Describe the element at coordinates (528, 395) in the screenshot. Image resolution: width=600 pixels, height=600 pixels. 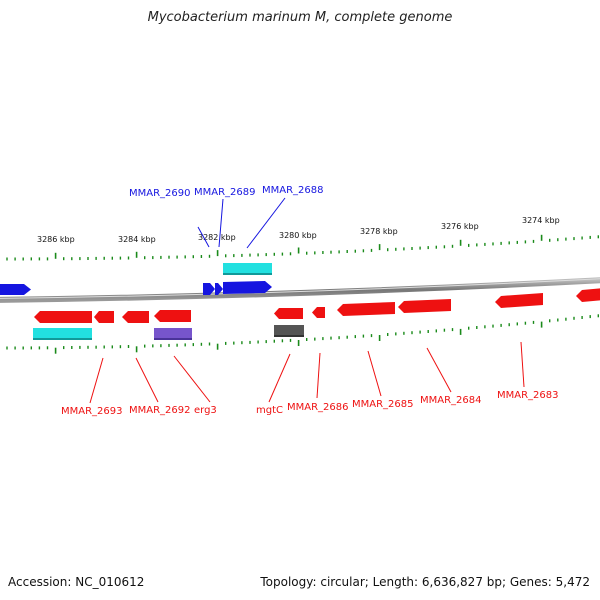
I see `gene-label: MMAR_2683` at that location.